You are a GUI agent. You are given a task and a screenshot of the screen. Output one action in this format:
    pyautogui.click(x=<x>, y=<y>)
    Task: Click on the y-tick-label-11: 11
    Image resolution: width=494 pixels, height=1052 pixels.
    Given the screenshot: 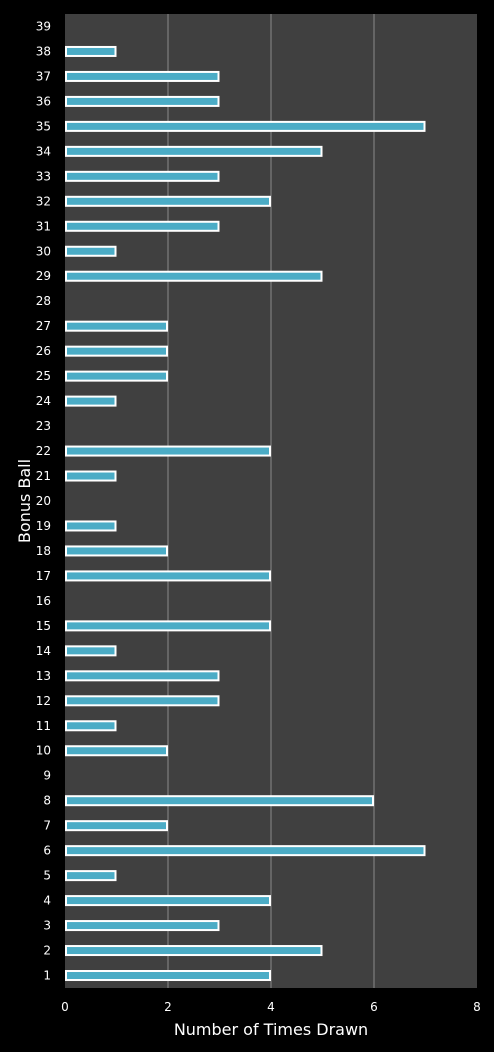 What is the action you would take?
    pyautogui.click(x=43, y=726)
    